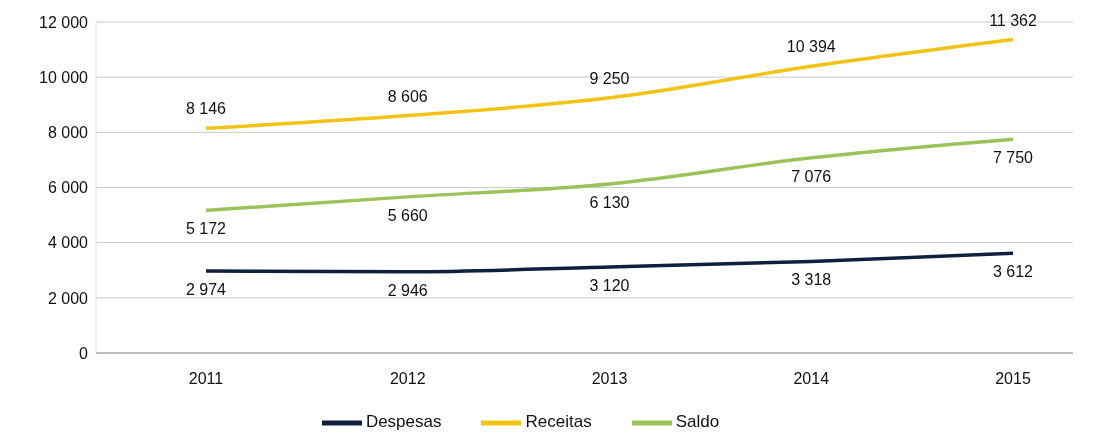 The height and width of the screenshot is (447, 1098). What do you see at coordinates (1013, 158) in the screenshot?
I see `data-label: 7 750` at bounding box center [1013, 158].